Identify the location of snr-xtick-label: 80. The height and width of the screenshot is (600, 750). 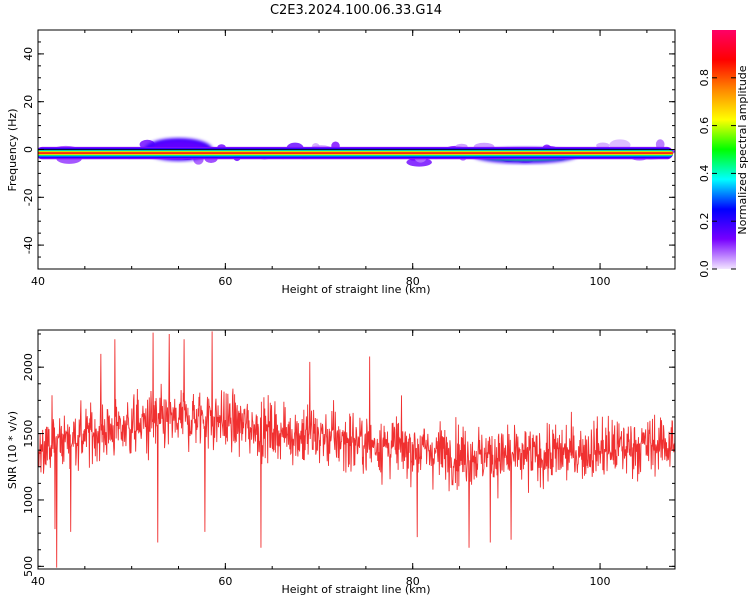
(413, 581).